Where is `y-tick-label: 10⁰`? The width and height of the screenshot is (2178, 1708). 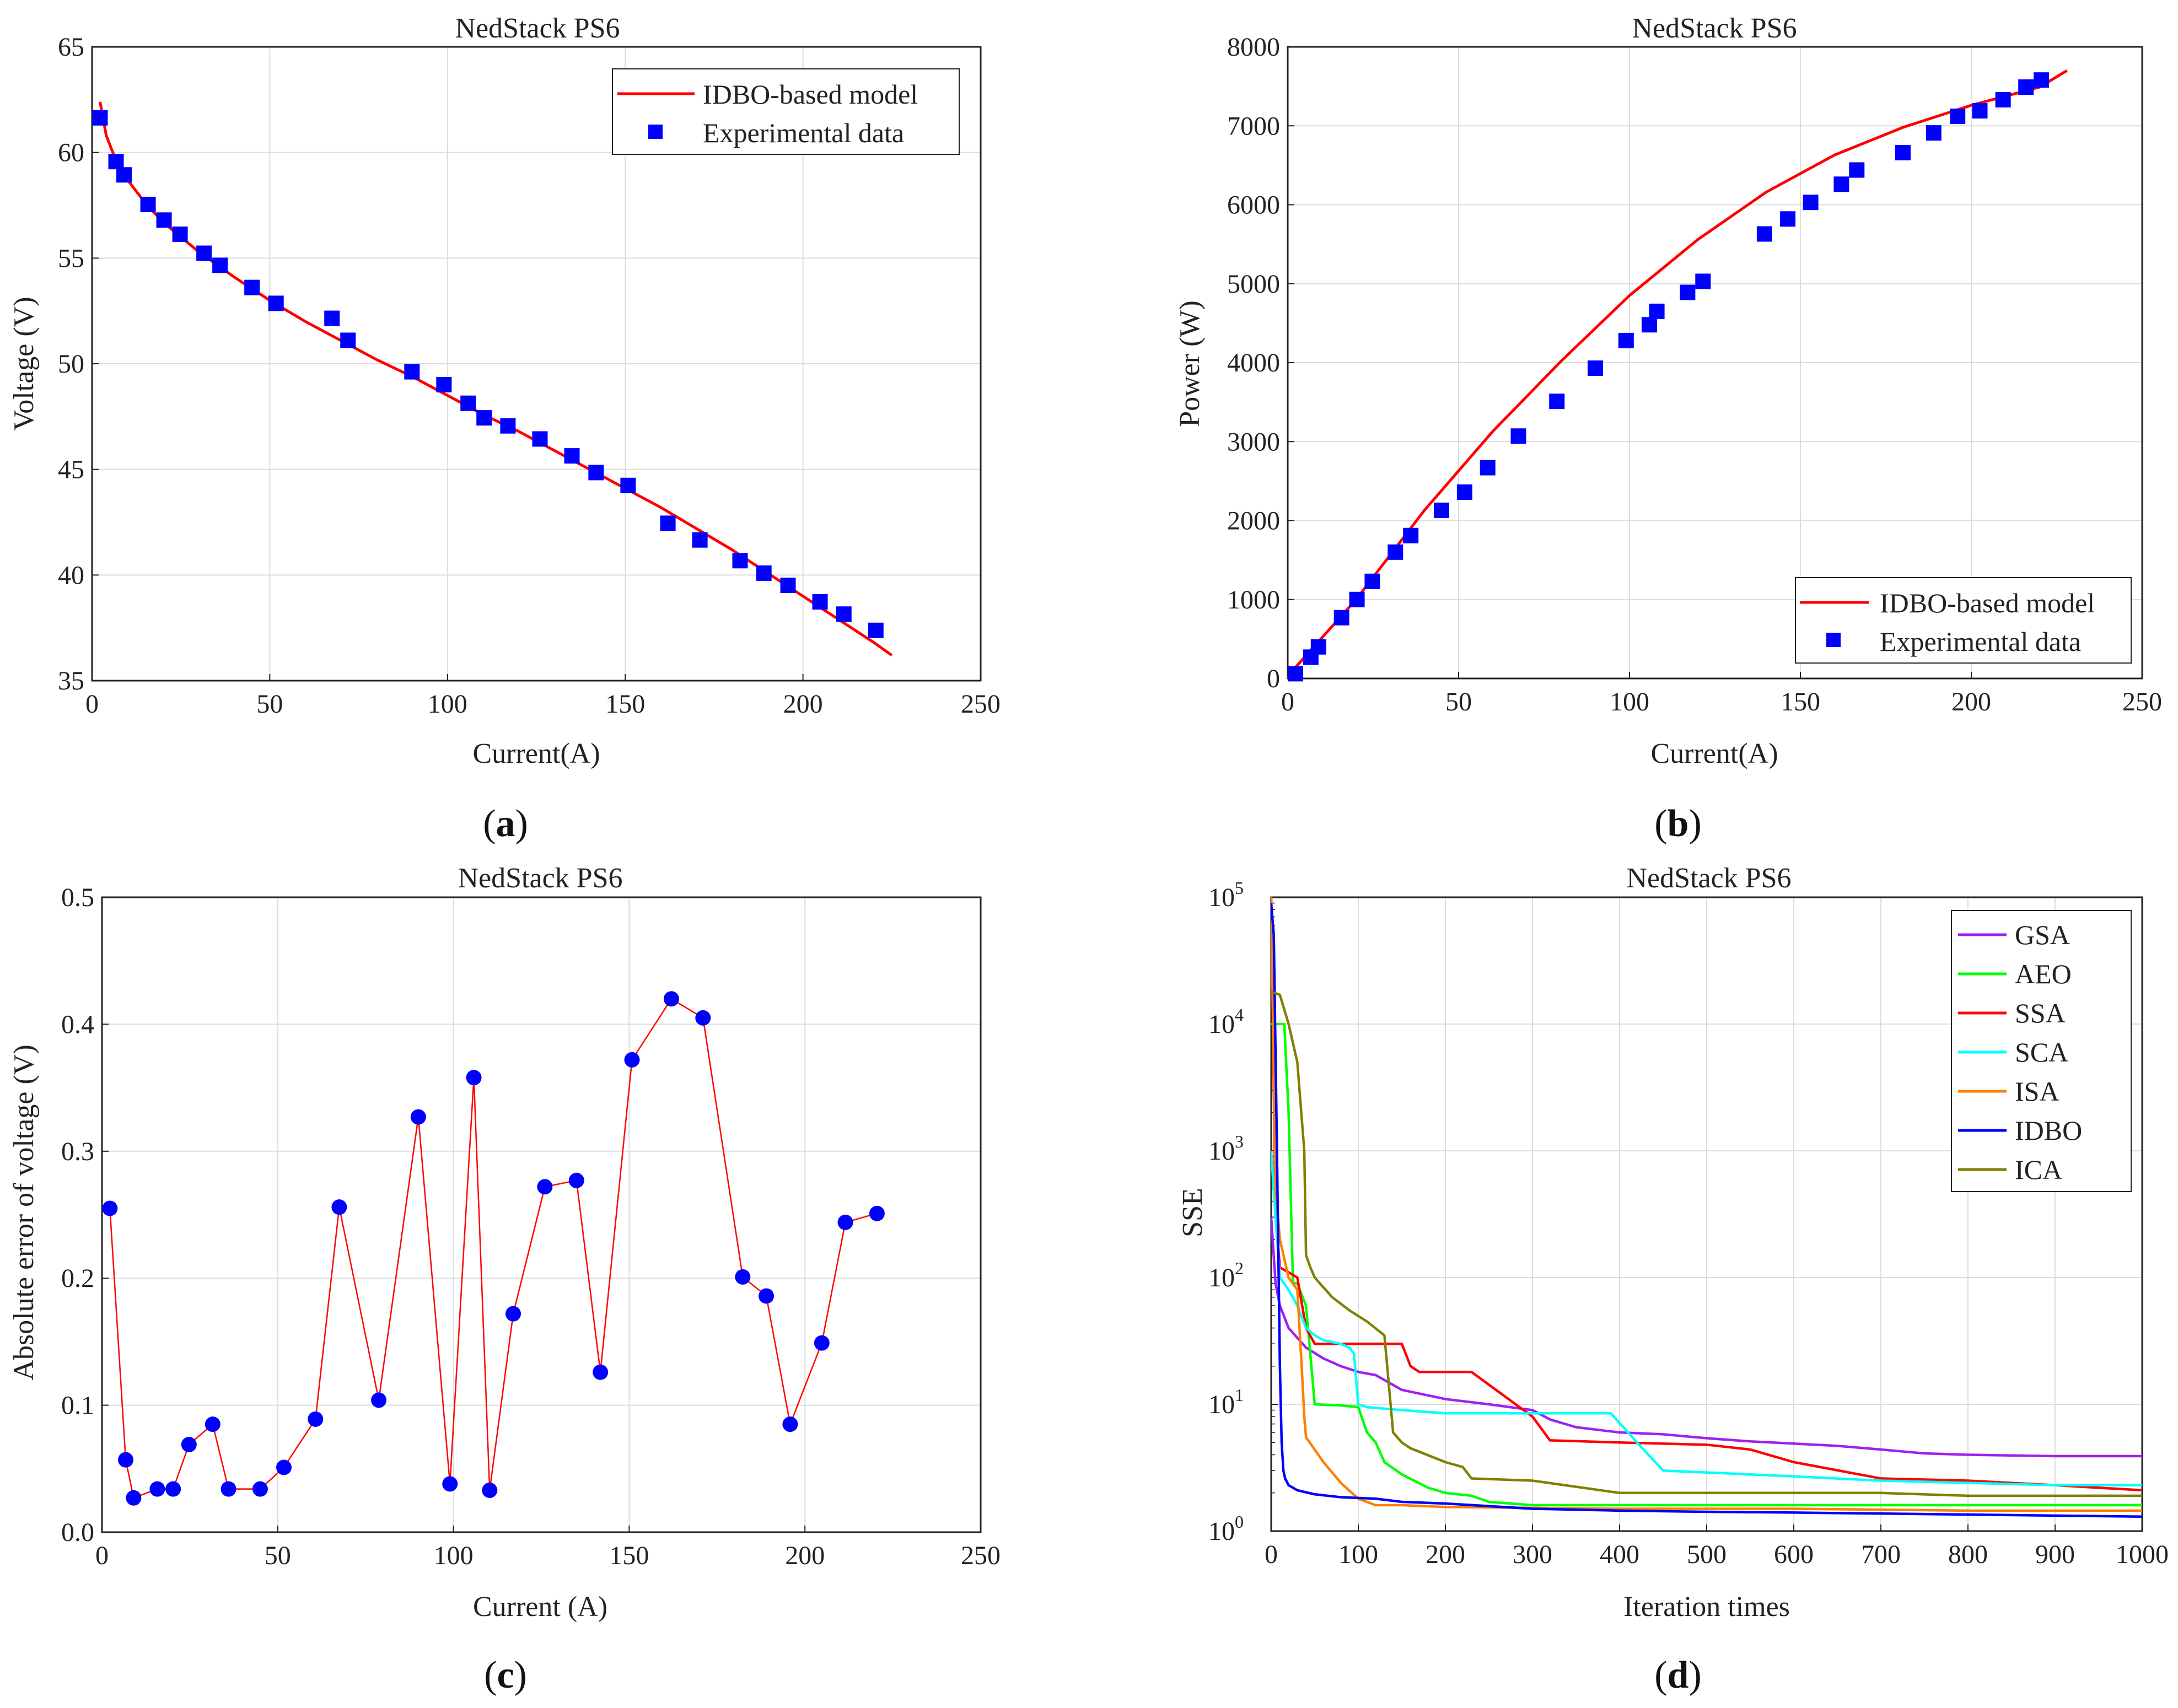
y-tick-label: 10⁰ is located at coordinates (1226, 1529).